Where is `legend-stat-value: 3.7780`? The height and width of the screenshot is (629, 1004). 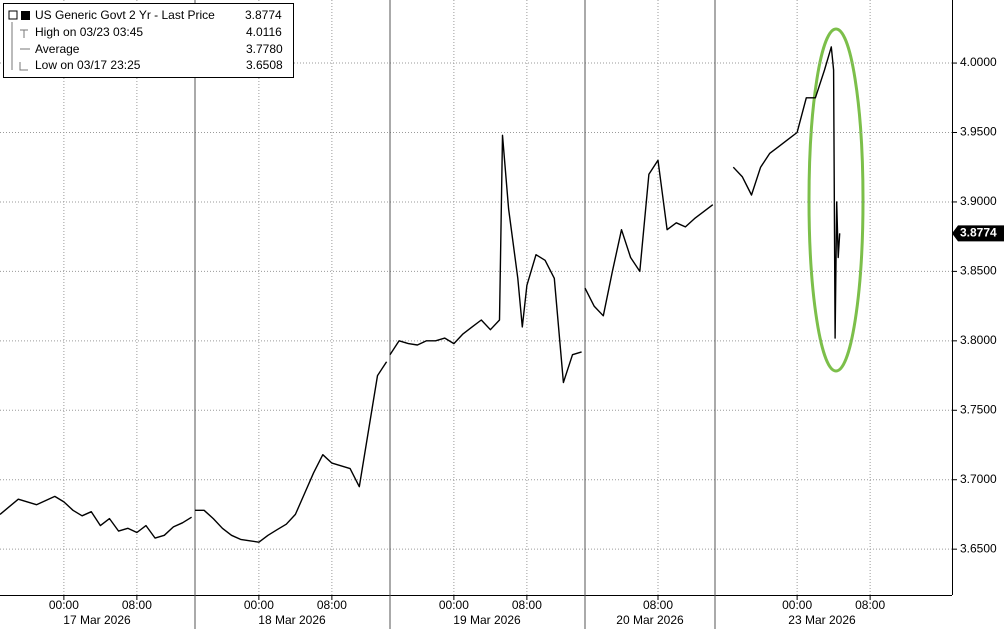 legend-stat-value: 3.7780 is located at coordinates (264, 49).